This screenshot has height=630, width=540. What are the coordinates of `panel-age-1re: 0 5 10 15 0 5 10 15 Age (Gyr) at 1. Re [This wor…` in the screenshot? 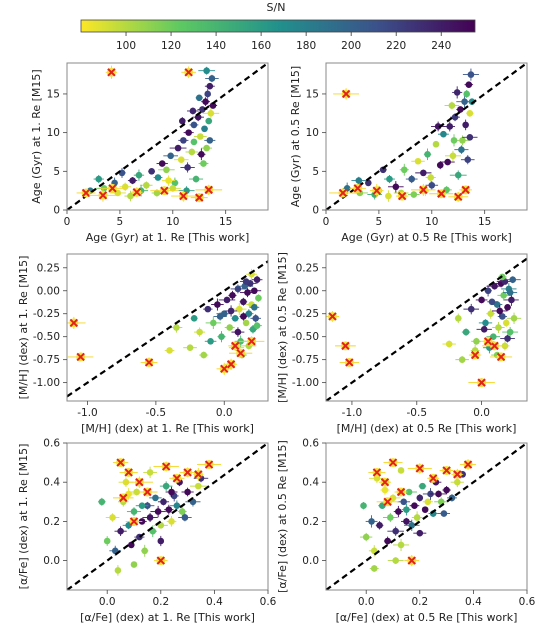 It's located at (149, 153).